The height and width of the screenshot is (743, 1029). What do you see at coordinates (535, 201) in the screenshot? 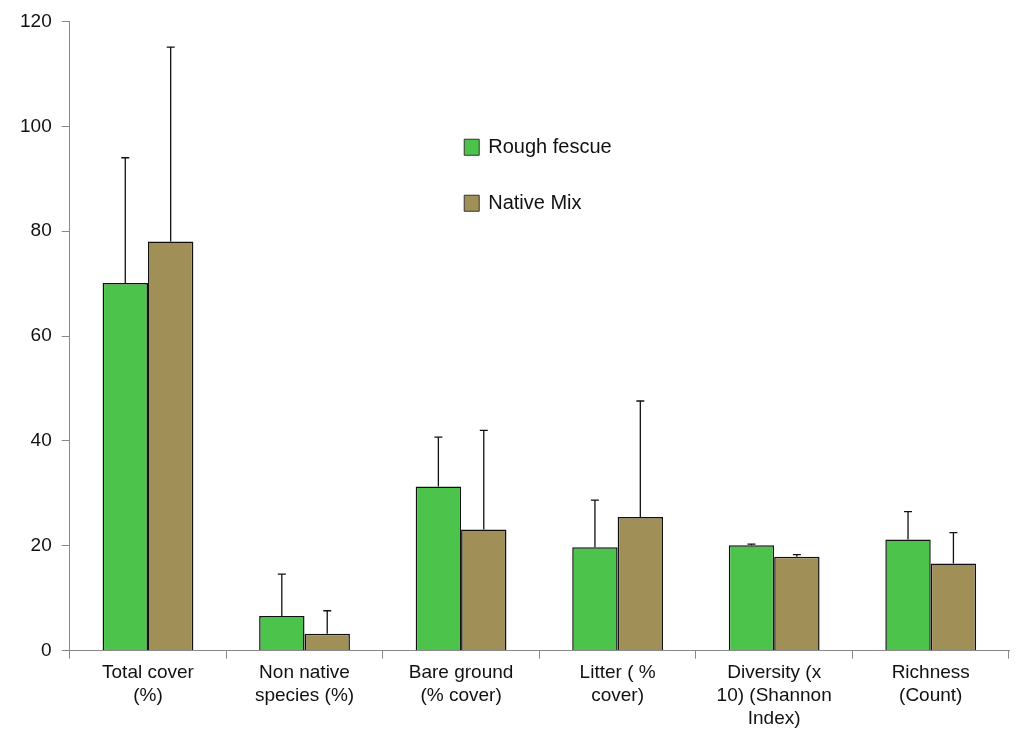
I see `legend-label: Native Mix` at bounding box center [535, 201].